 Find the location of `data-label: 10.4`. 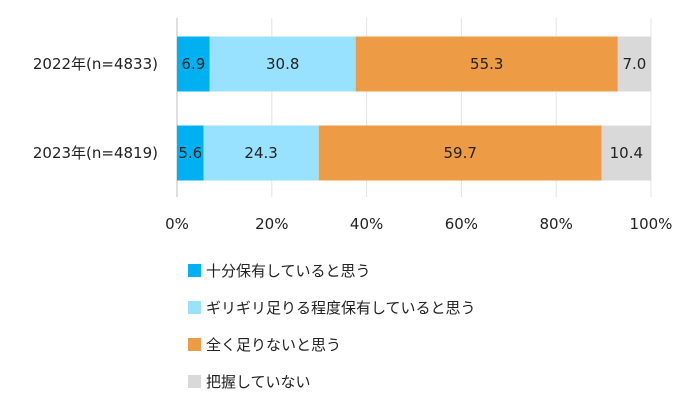

data-label: 10.4 is located at coordinates (626, 153).